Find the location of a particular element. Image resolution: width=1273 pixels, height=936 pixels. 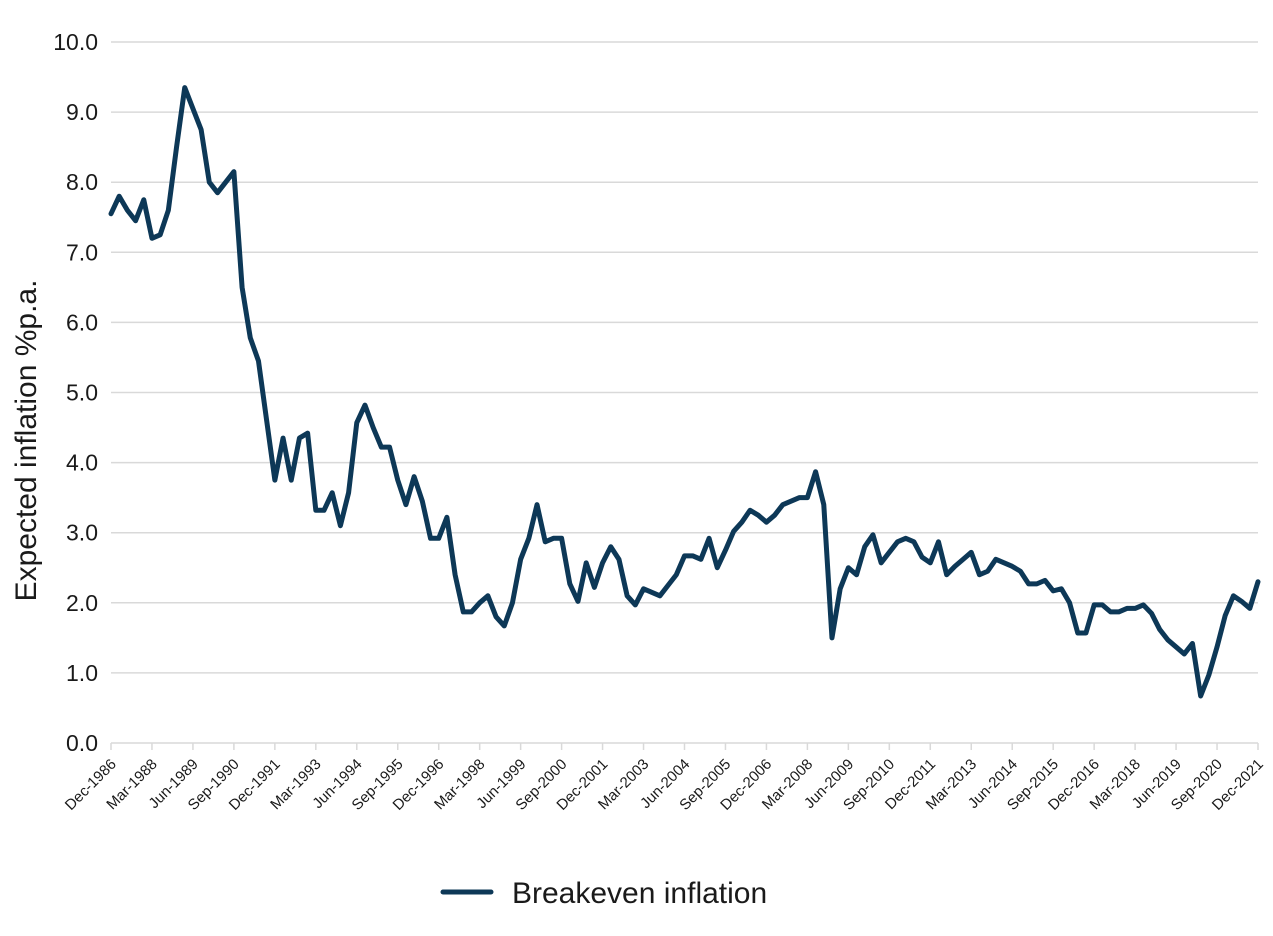

y-axis-tick-labels: 0.0 1.0 2.0 3.0 4.0 5.0 6.0 7.0 8.0 9.0 10.0 is located at coordinates (75, 392).